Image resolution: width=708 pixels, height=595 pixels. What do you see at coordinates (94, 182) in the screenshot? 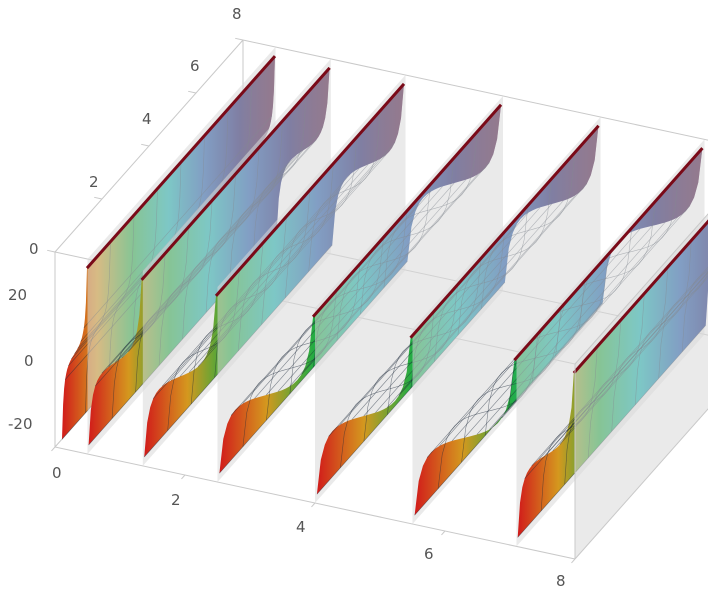
I see `y-tick-label-2: 2` at bounding box center [94, 182].